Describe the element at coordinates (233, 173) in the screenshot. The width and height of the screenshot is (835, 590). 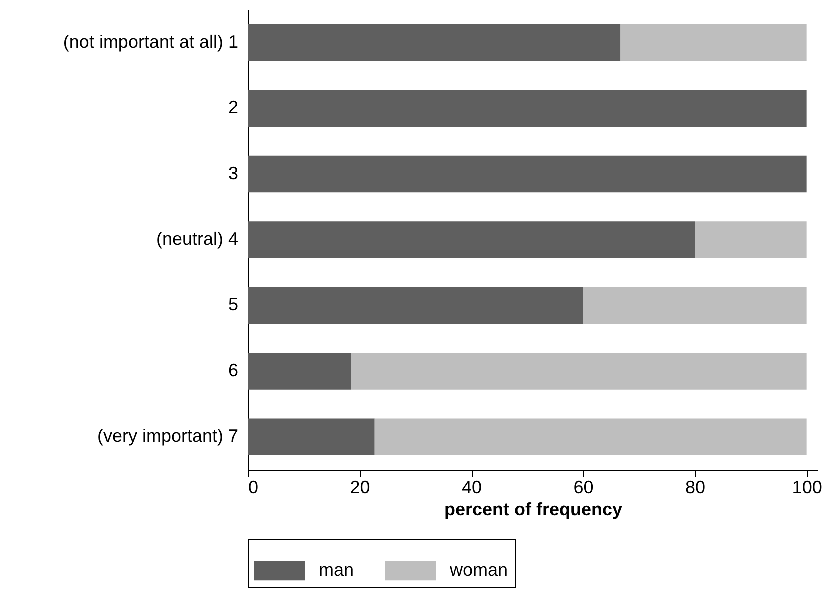
I see `y-tick-label: 3` at that location.